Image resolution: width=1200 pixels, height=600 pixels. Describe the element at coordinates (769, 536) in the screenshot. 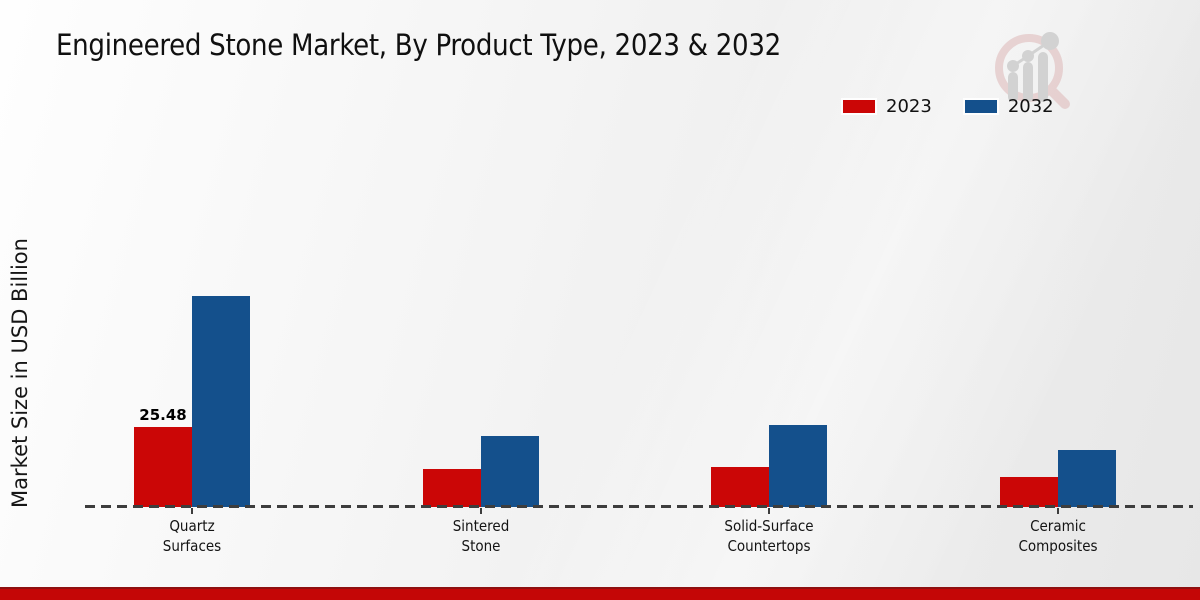

I see `category-label-solid-surface-countertops: Solid-Surface Countertops` at that location.